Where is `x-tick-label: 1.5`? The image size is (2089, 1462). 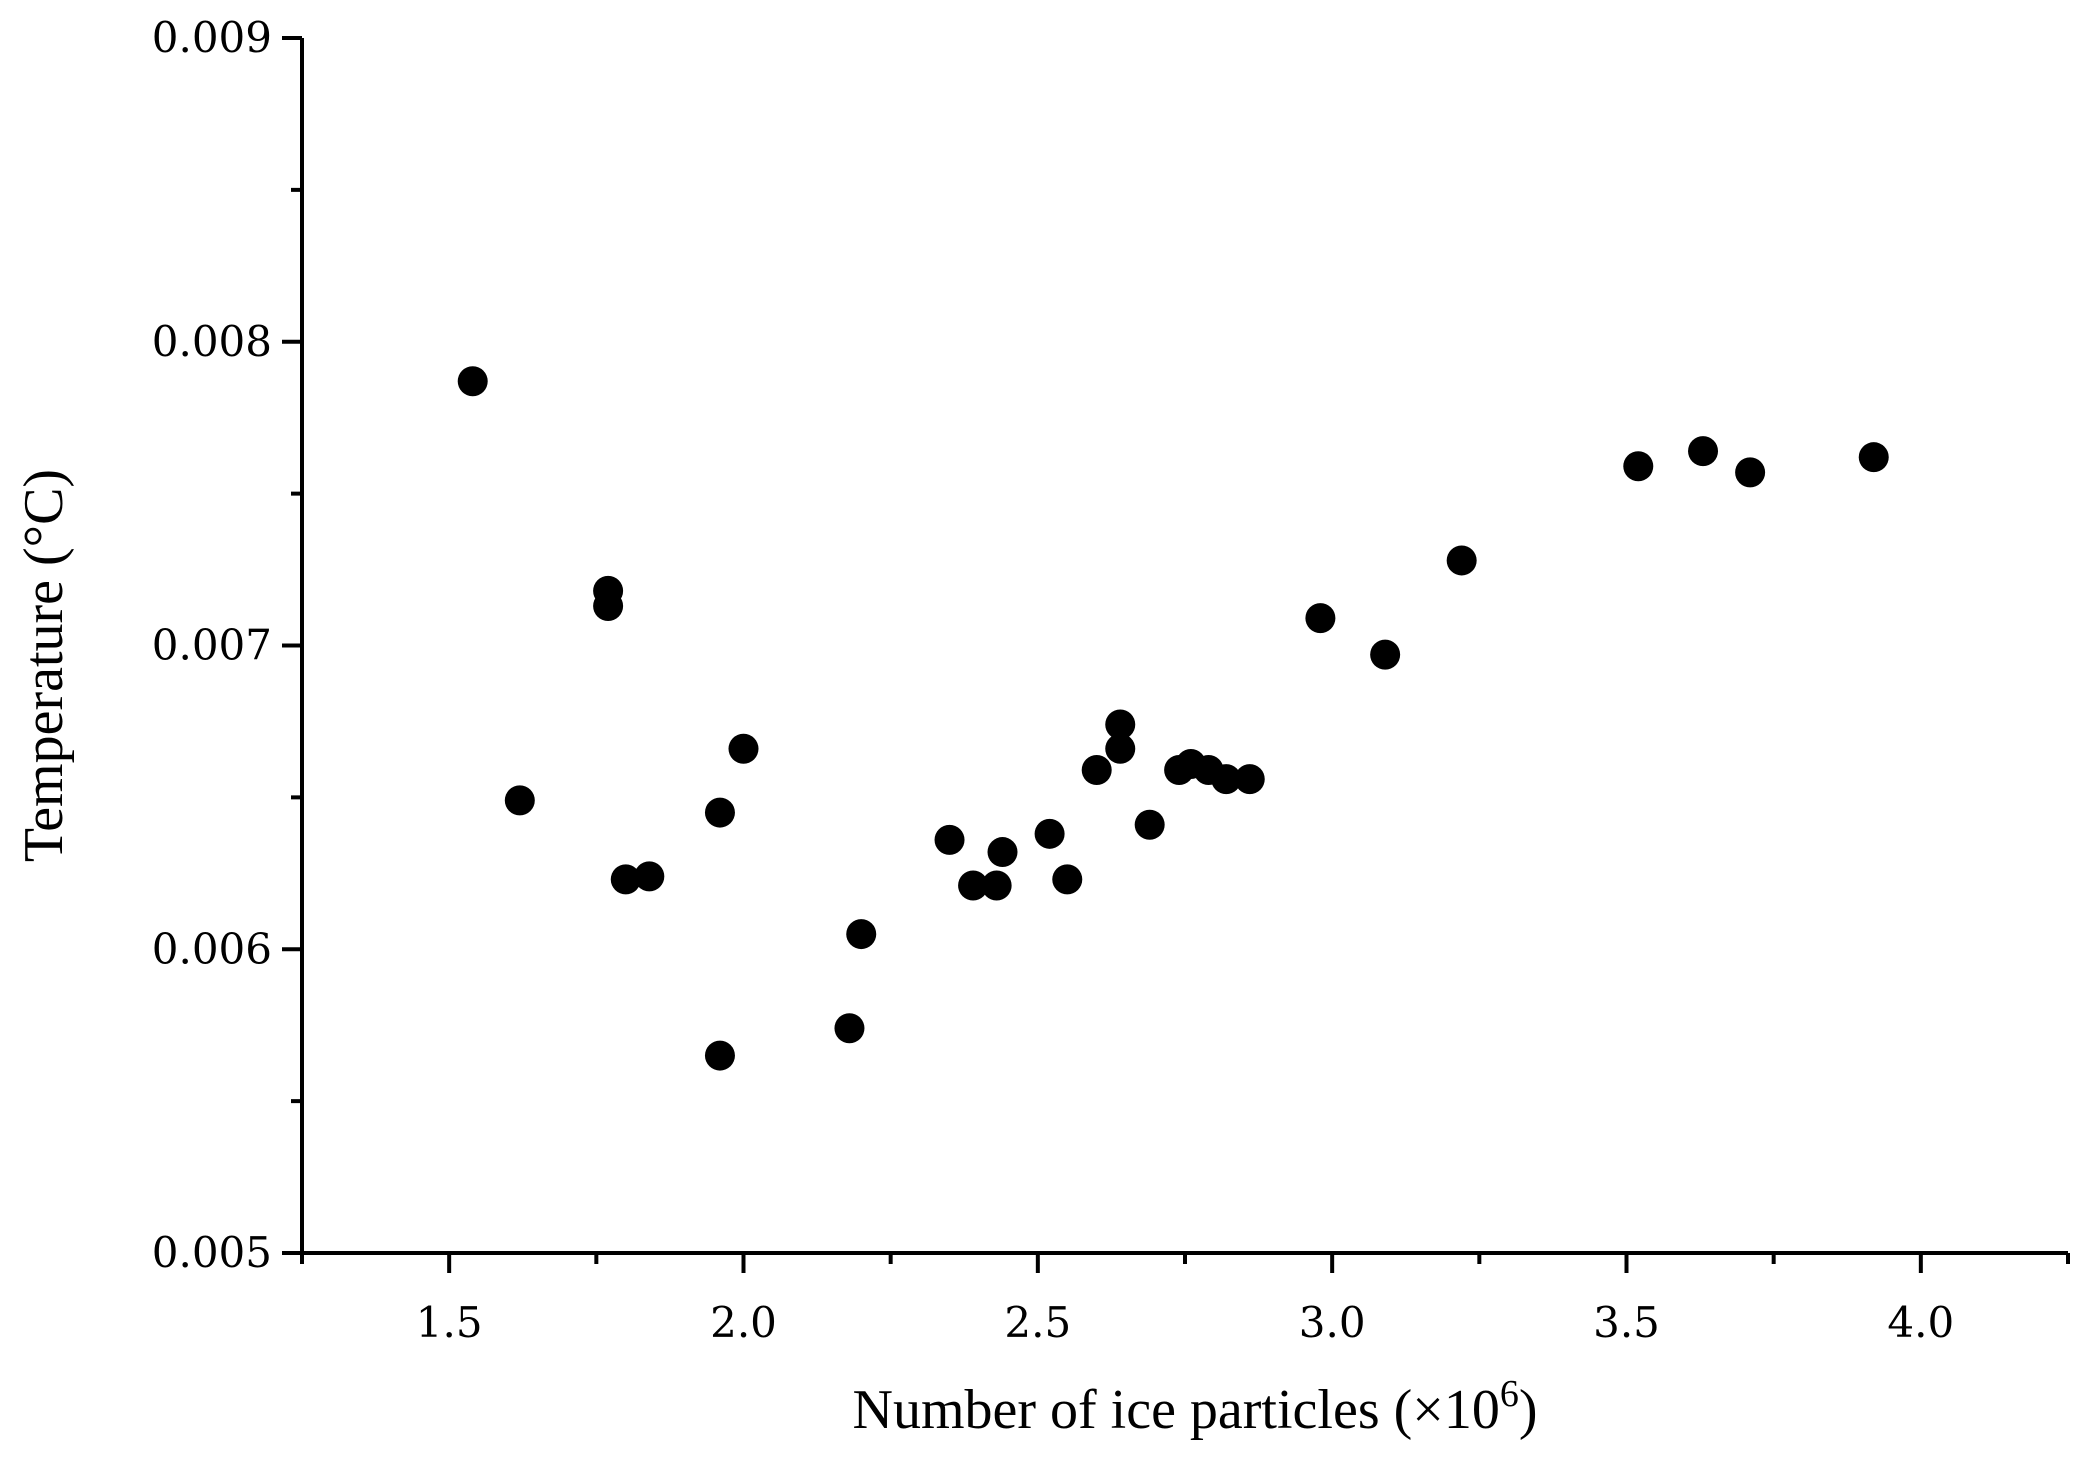
x-tick-label: 1.5 is located at coordinates (449, 1322).